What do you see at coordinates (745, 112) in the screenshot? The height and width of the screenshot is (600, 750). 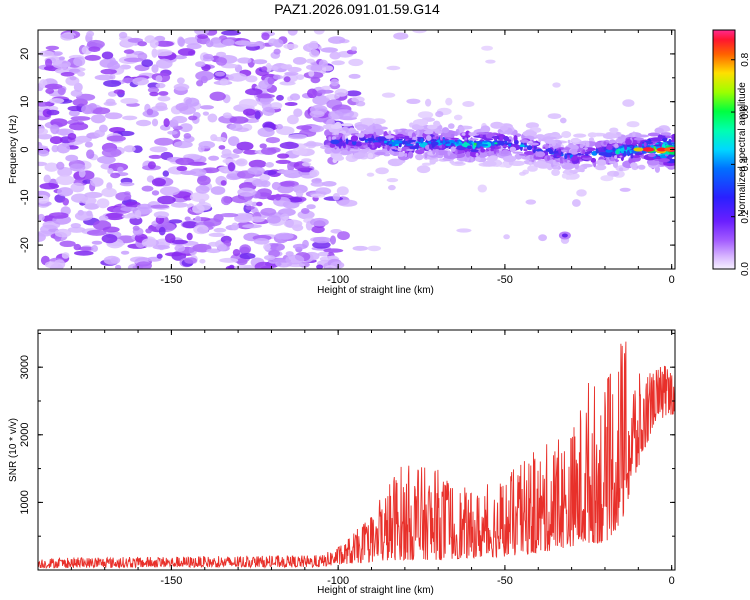 I see `colorbar-tick-label: 0.6` at bounding box center [745, 112].